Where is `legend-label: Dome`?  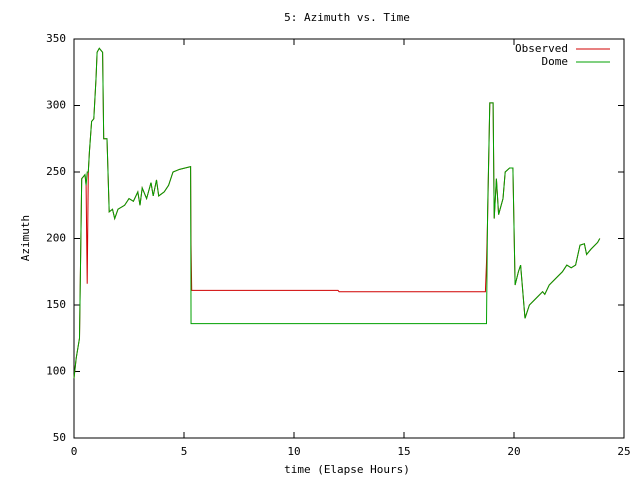
legend-label: Dome is located at coordinates (555, 61).